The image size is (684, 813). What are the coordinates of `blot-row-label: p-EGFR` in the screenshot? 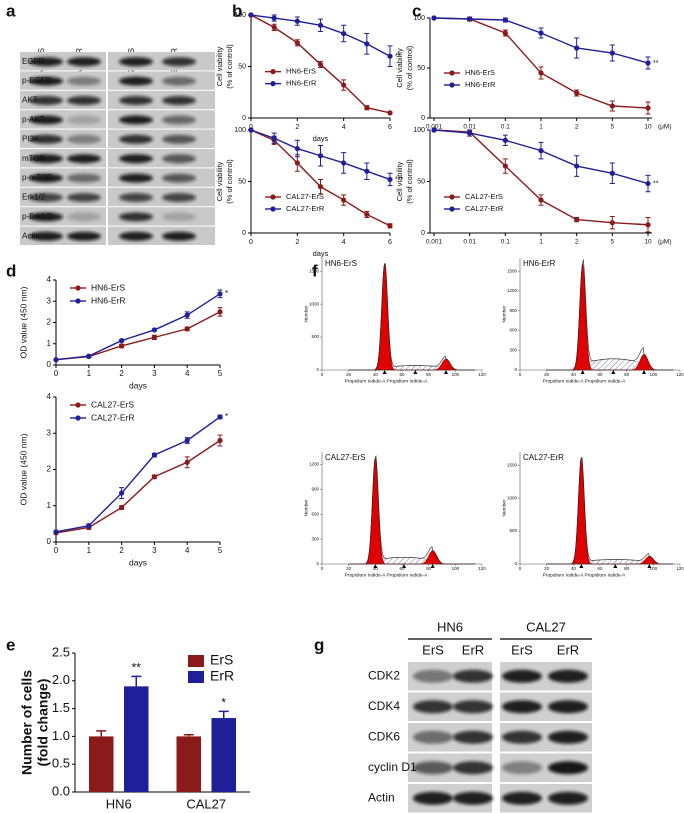 It's located at (37, 80).